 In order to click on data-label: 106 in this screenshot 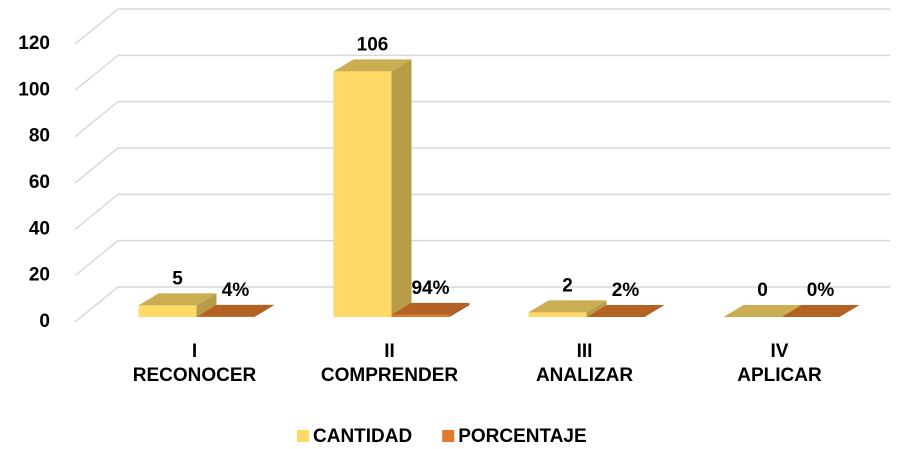, I will do `click(373, 44)`.